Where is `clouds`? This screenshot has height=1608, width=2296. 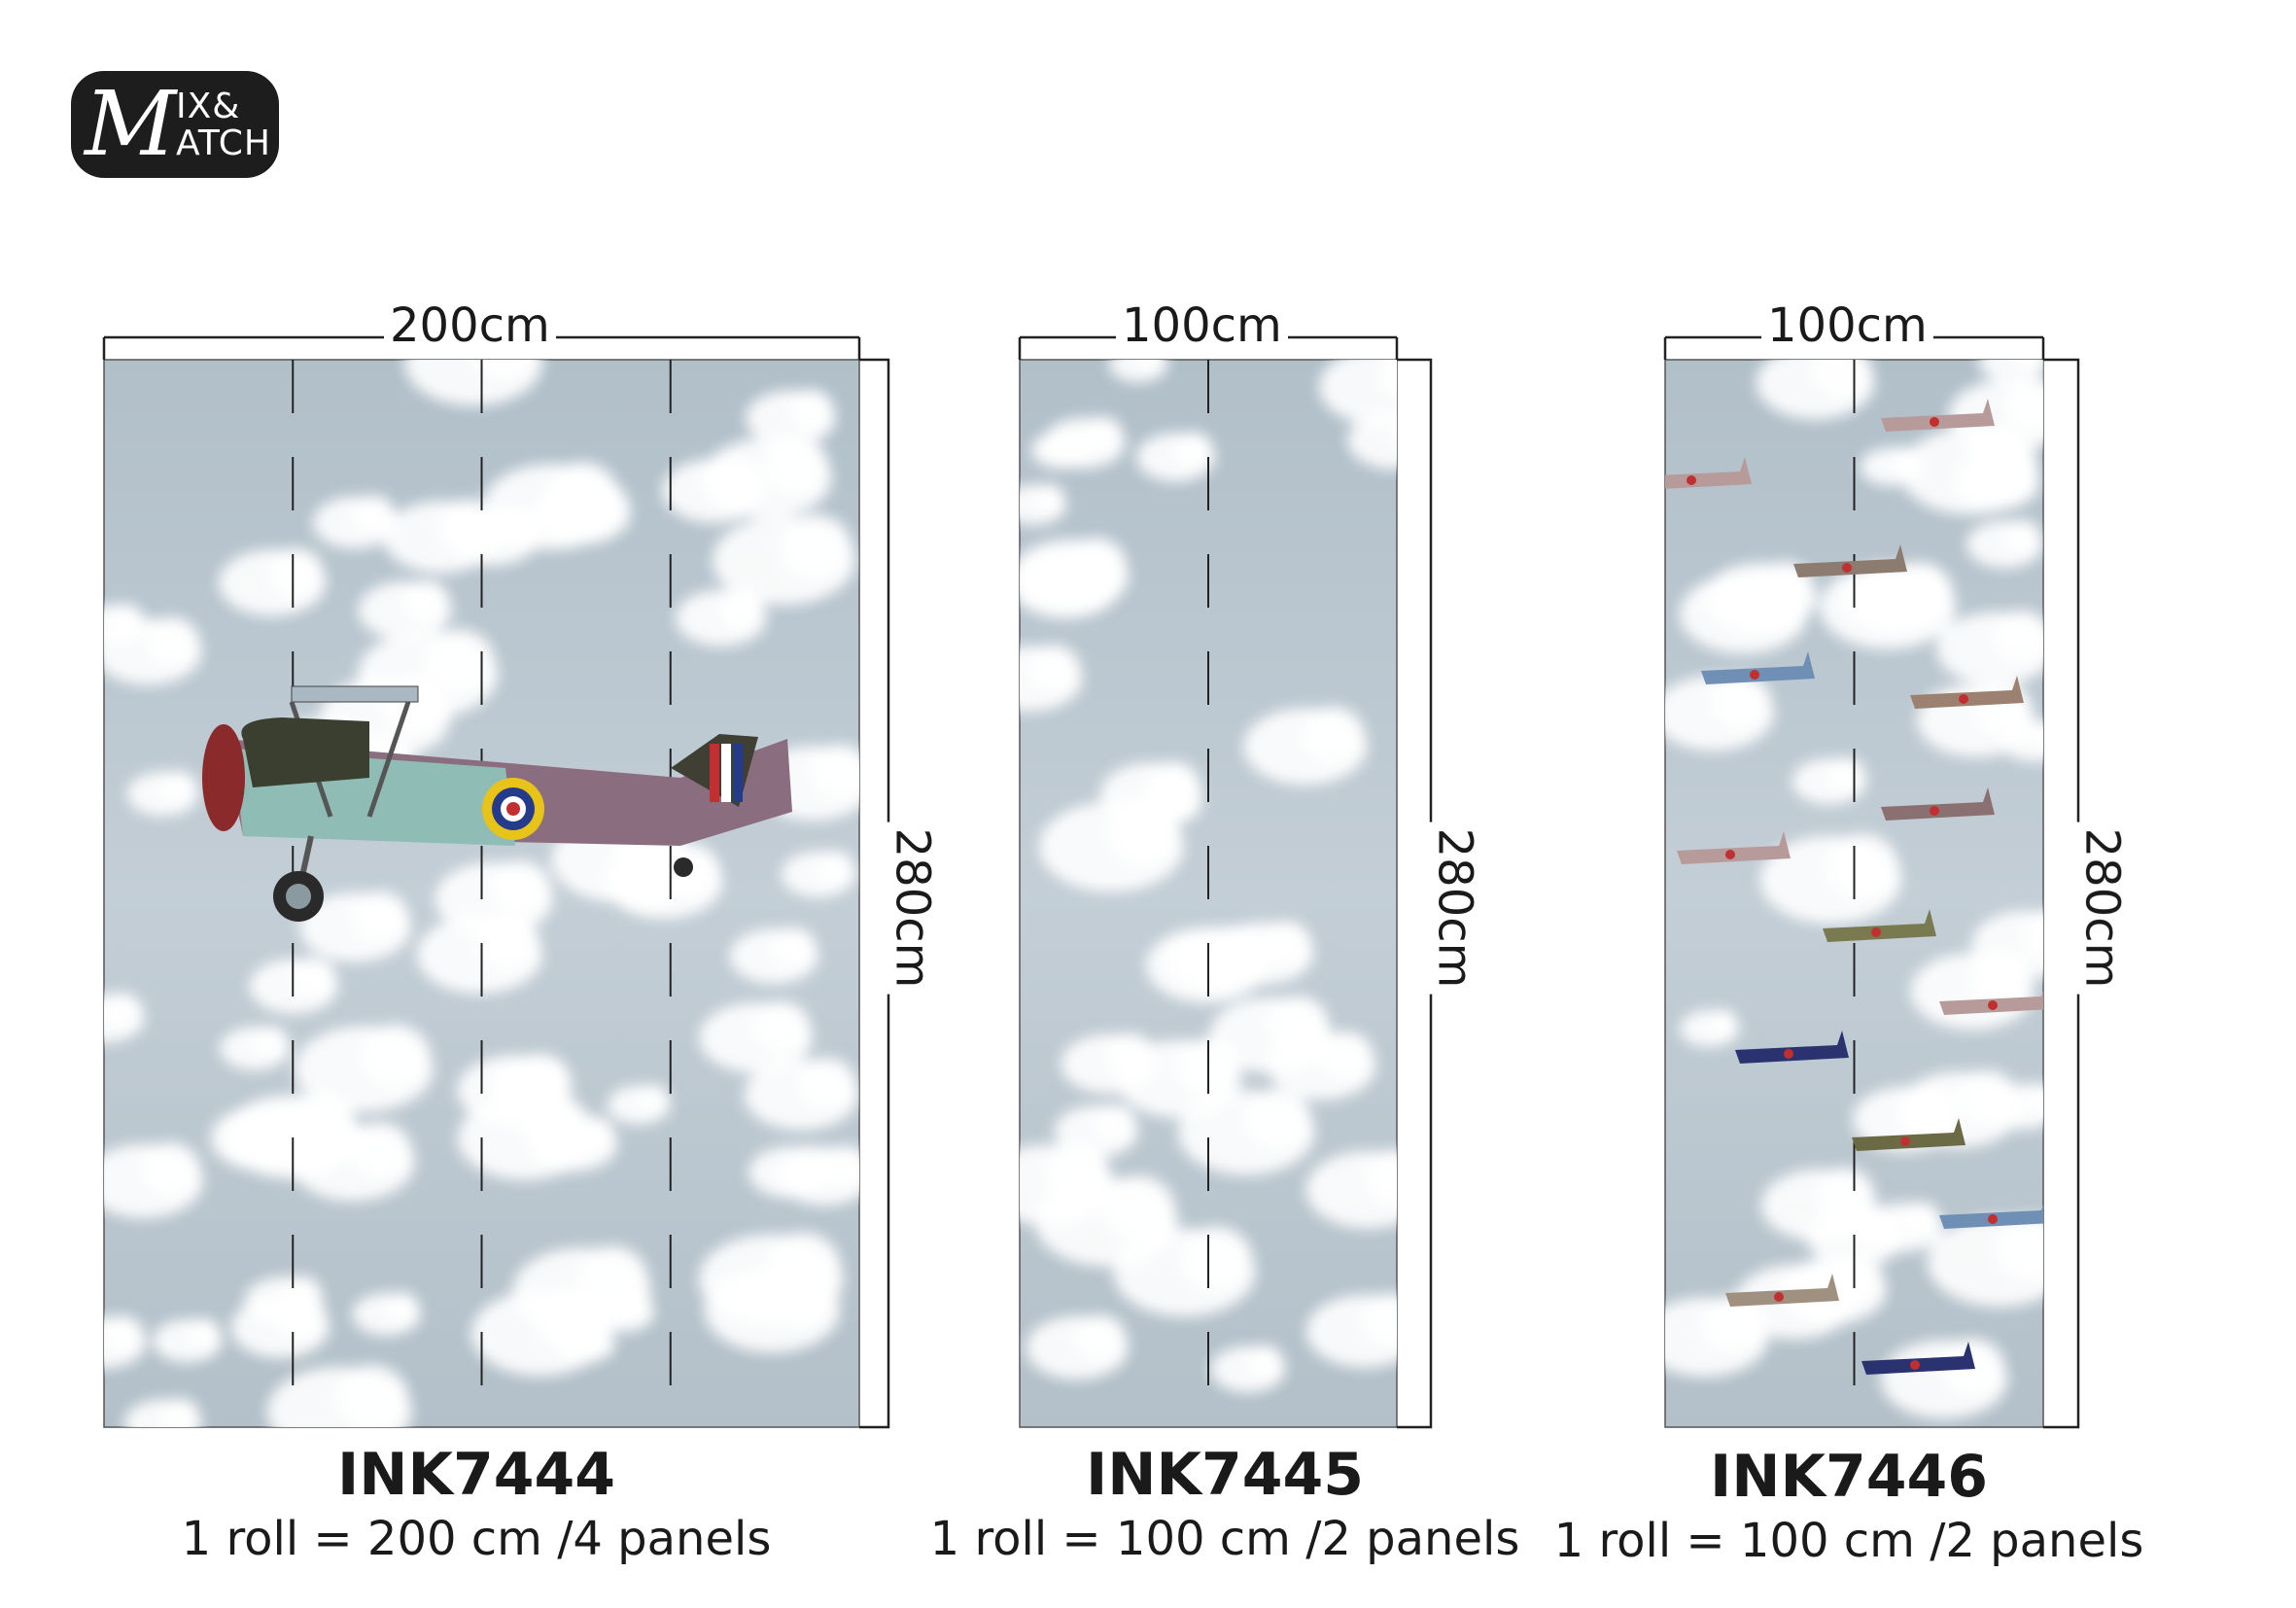
clouds is located at coordinates (1208, 876).